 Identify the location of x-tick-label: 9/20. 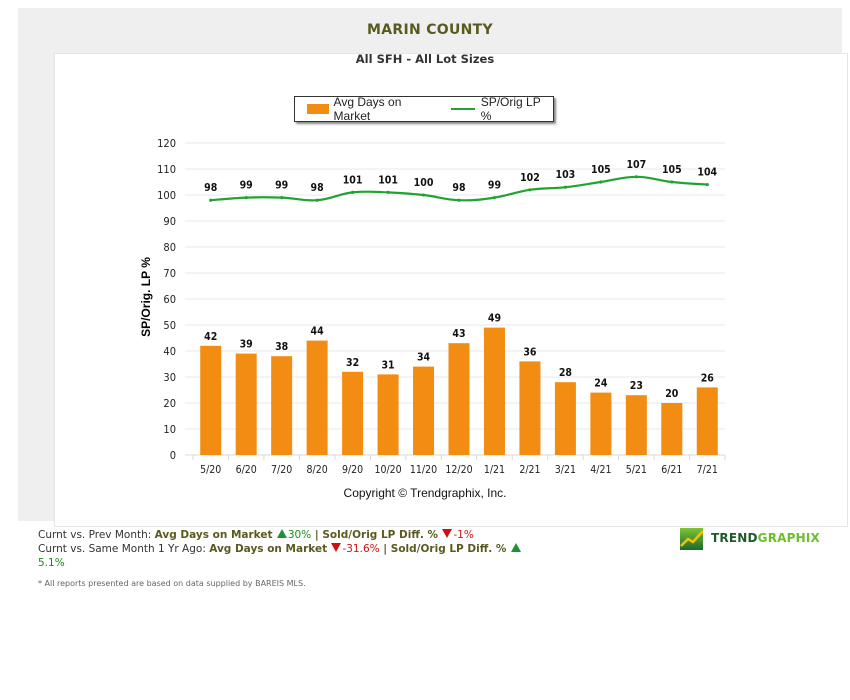
(352, 470).